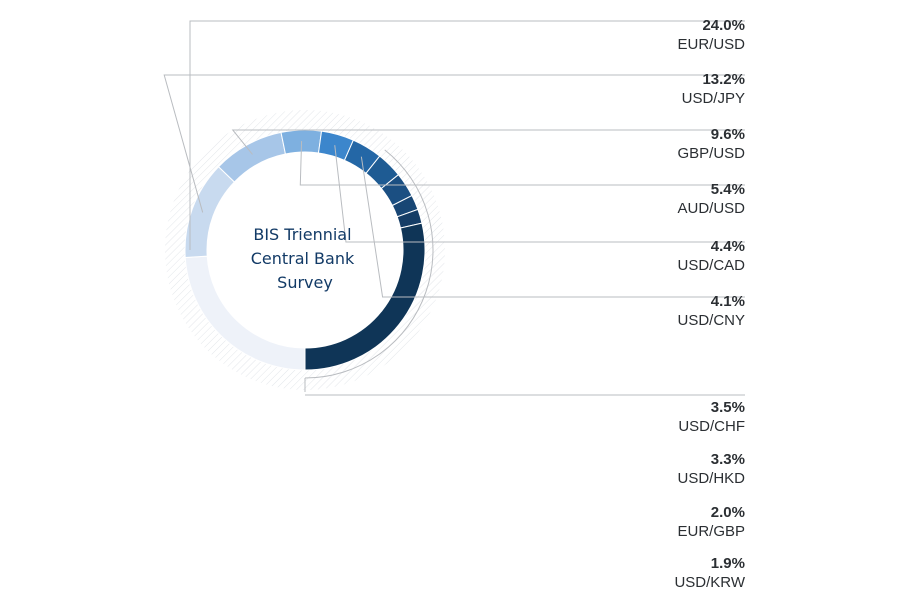 The width and height of the screenshot is (900, 600). I want to click on pair-label-4: AUD/USD, so click(711, 208).